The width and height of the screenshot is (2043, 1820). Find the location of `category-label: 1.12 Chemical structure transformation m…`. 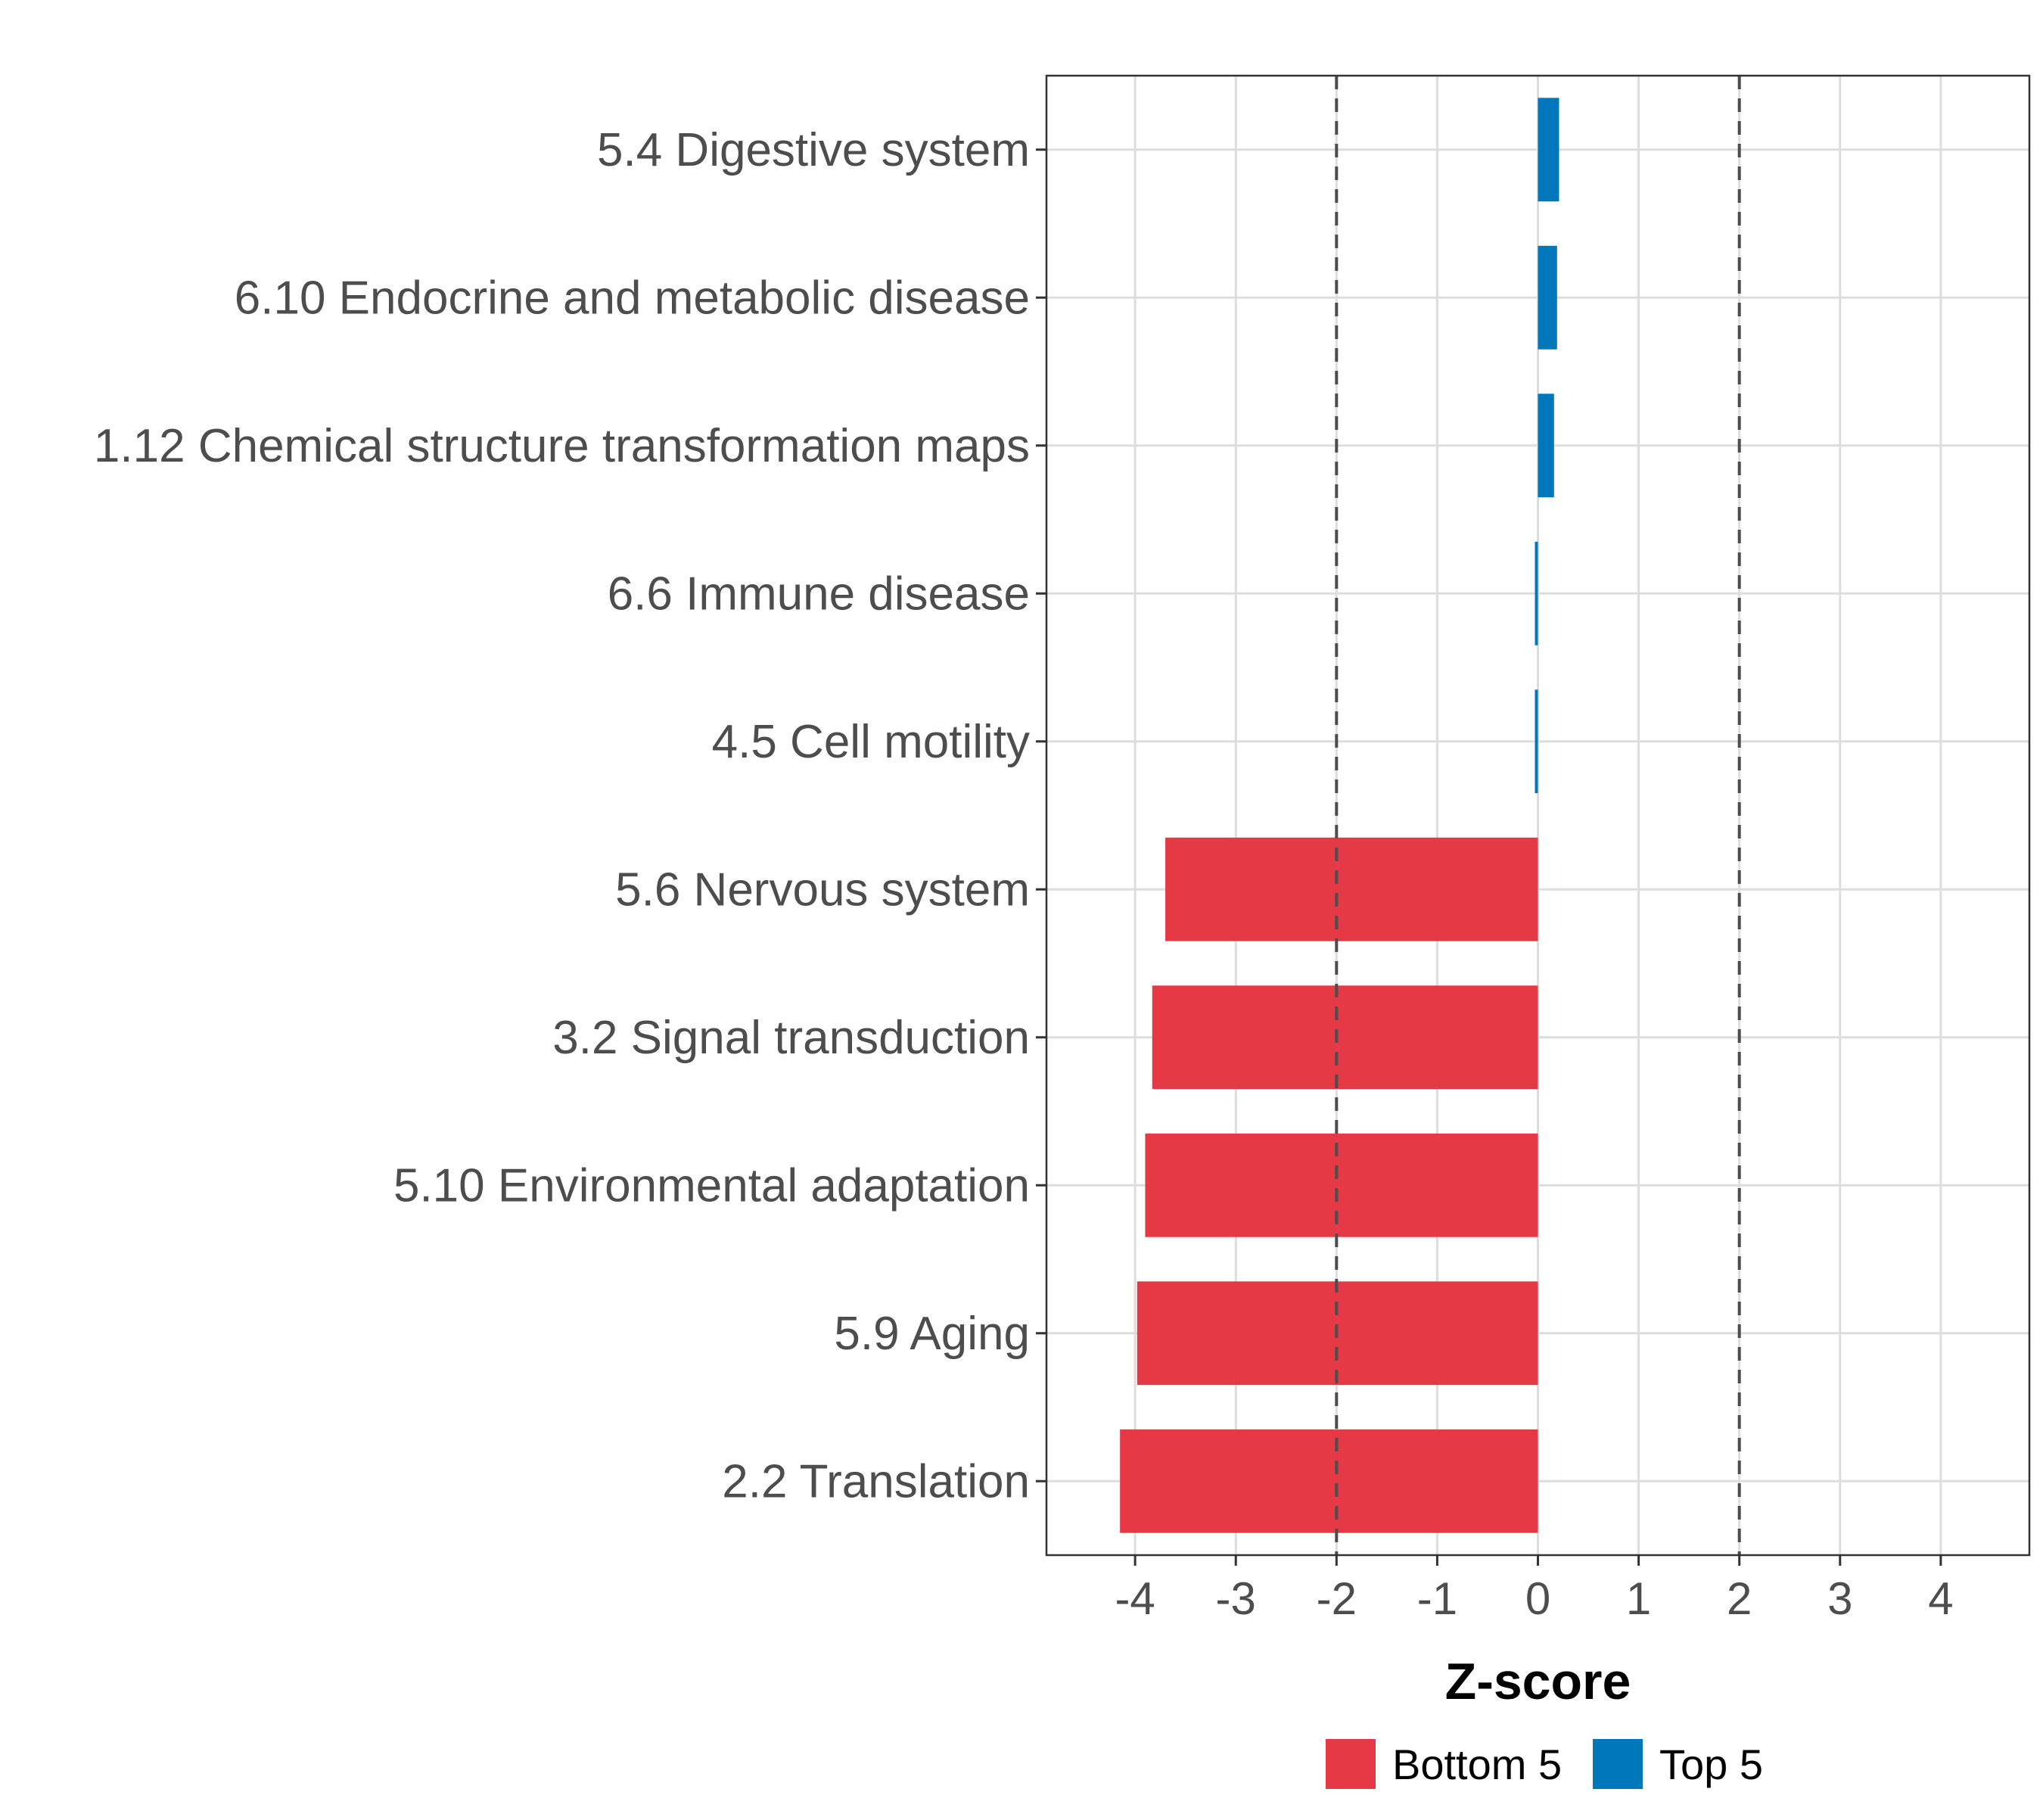

category-label: 1.12 Chemical structure transformation m… is located at coordinates (562, 446).